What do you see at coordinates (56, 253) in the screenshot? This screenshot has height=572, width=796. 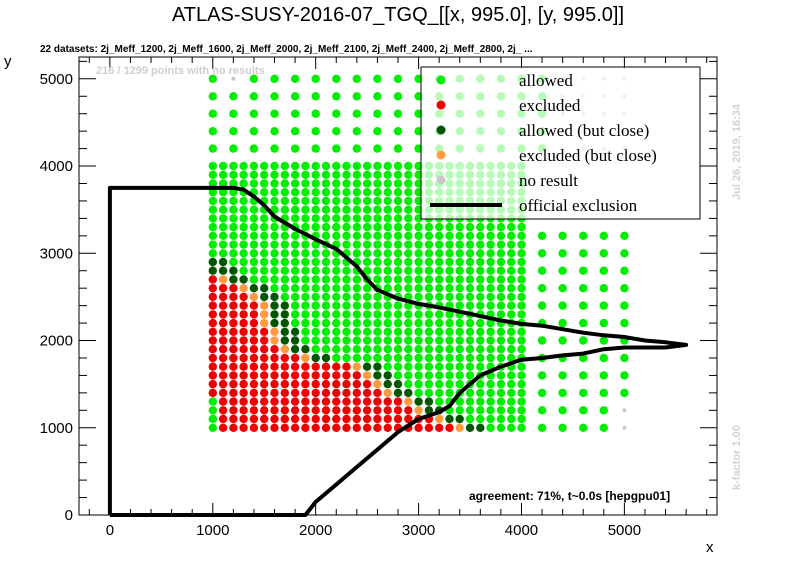 I see `y-tick-label: 3000` at bounding box center [56, 253].